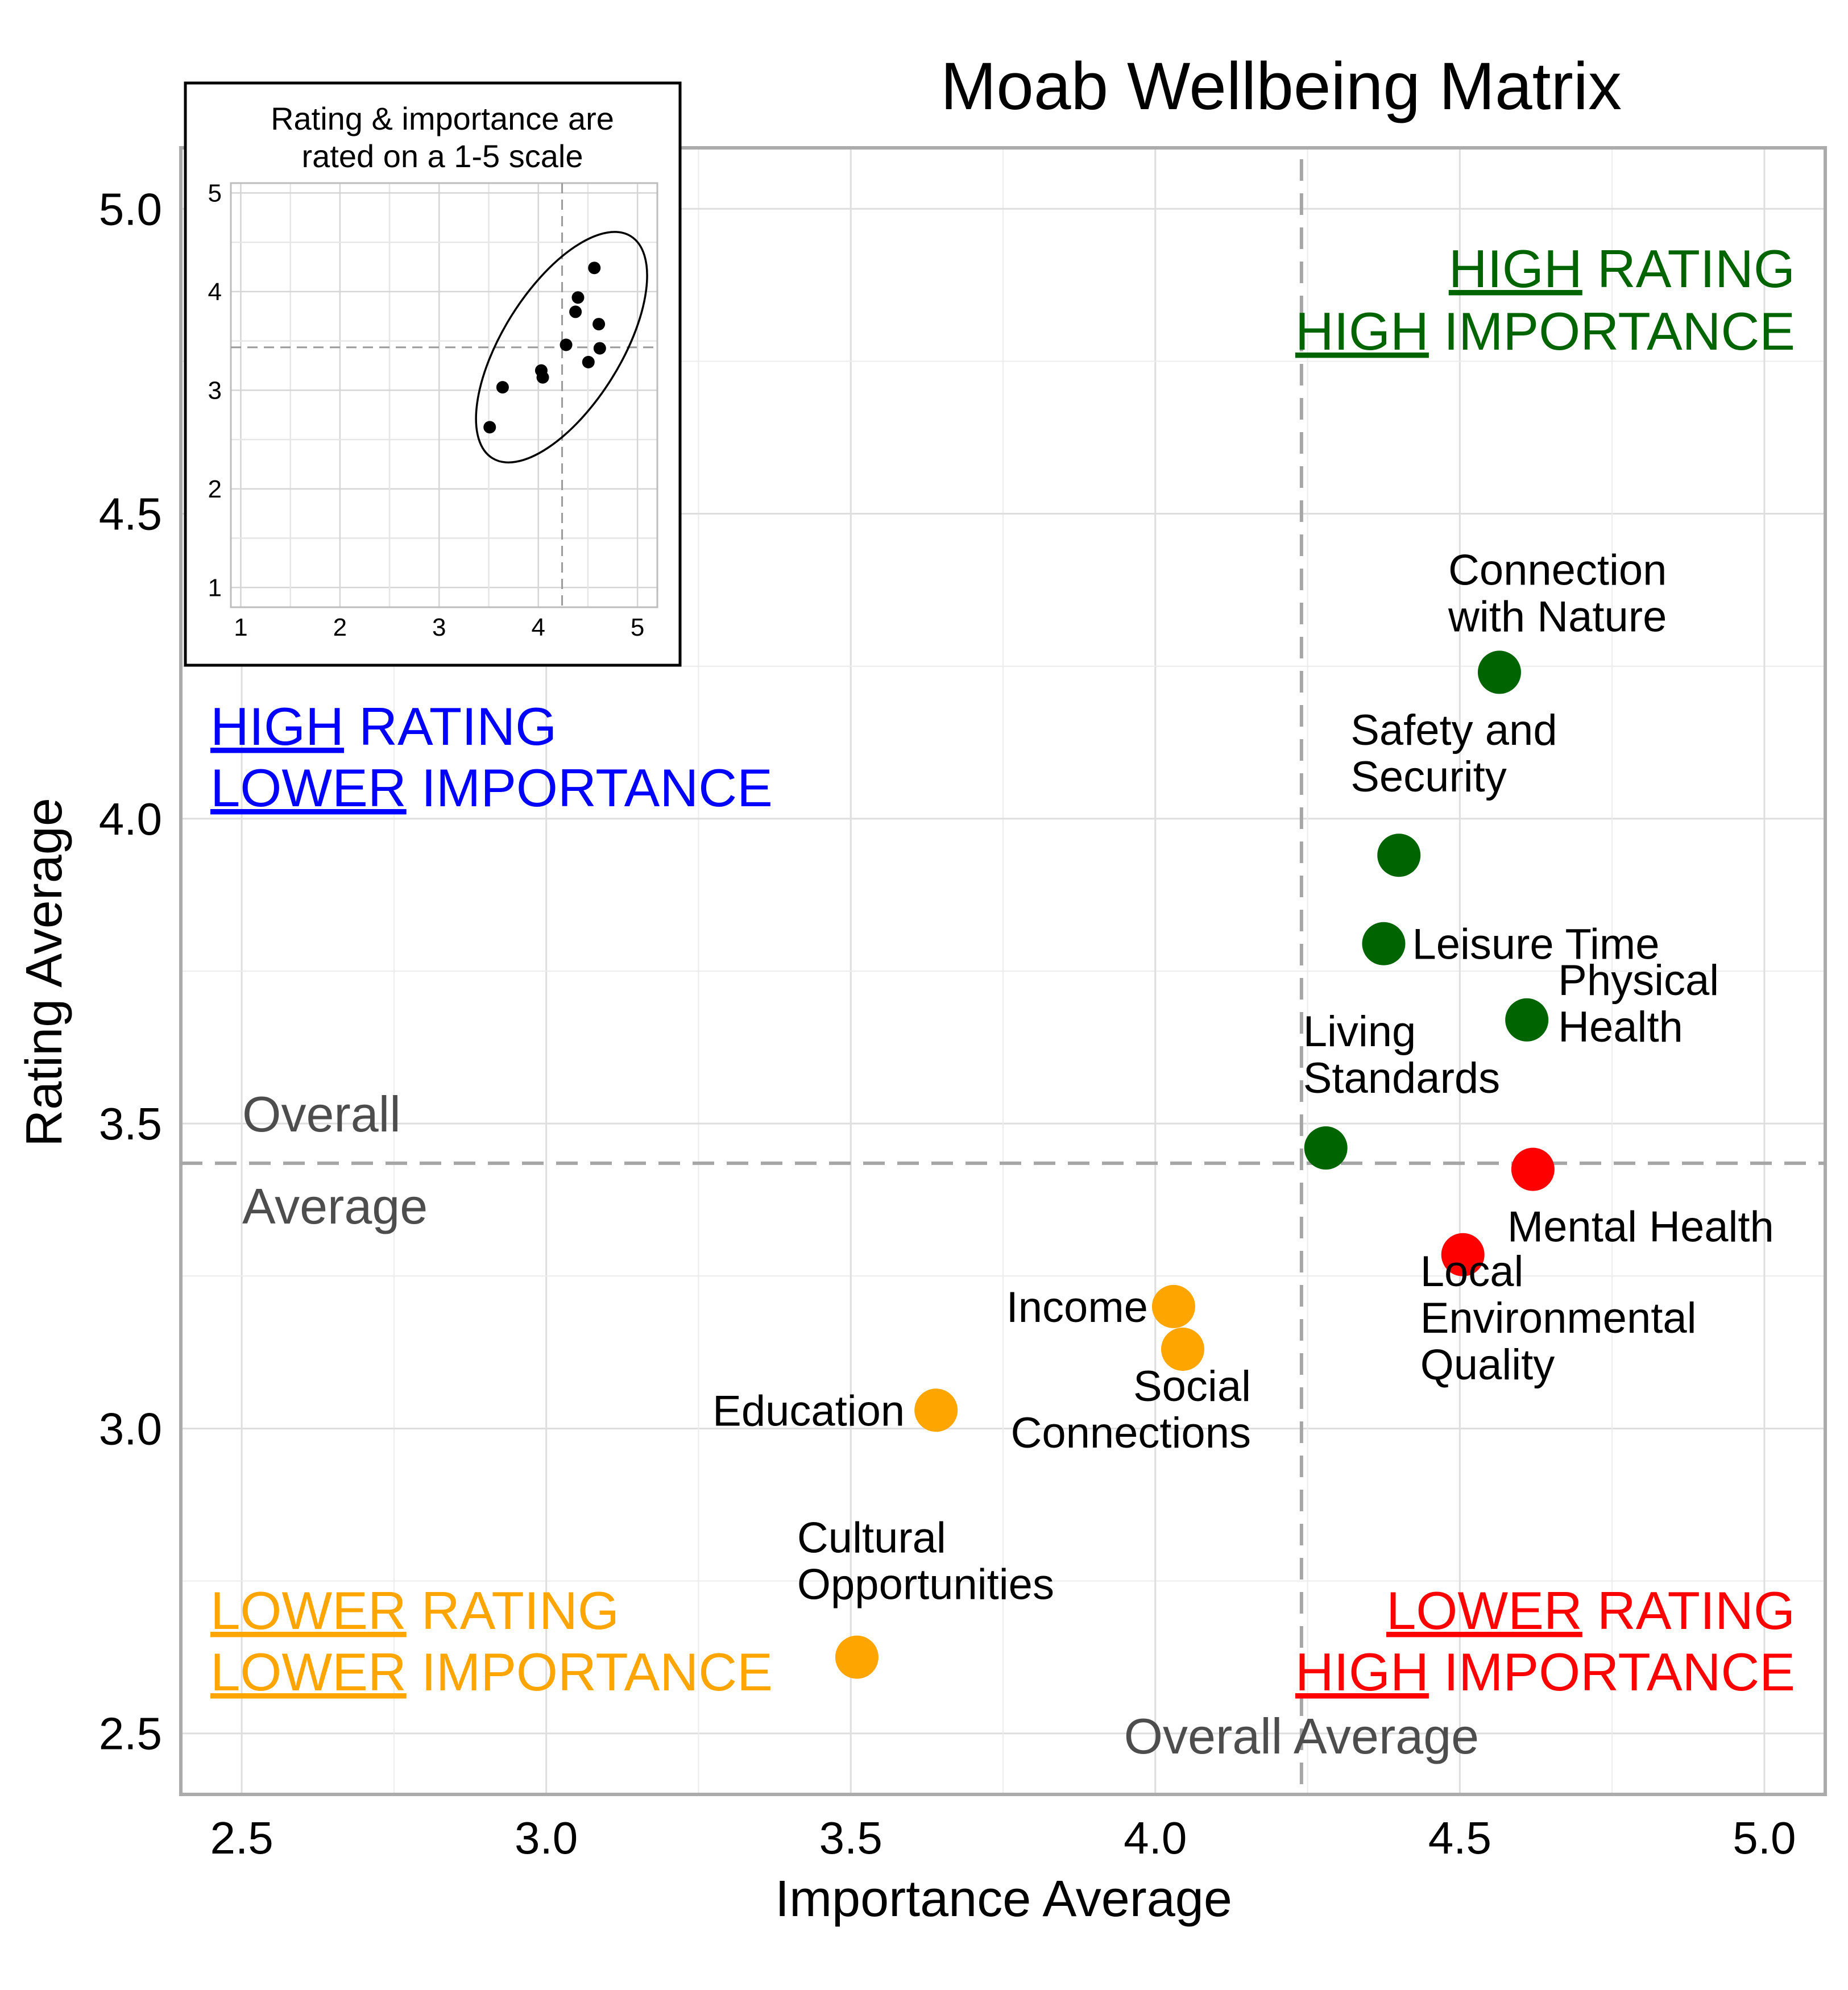 This screenshot has width=1848, height=1990. Describe the element at coordinates (1302, 1736) in the screenshot. I see `overall-importance-average-label: Overall Average` at that location.